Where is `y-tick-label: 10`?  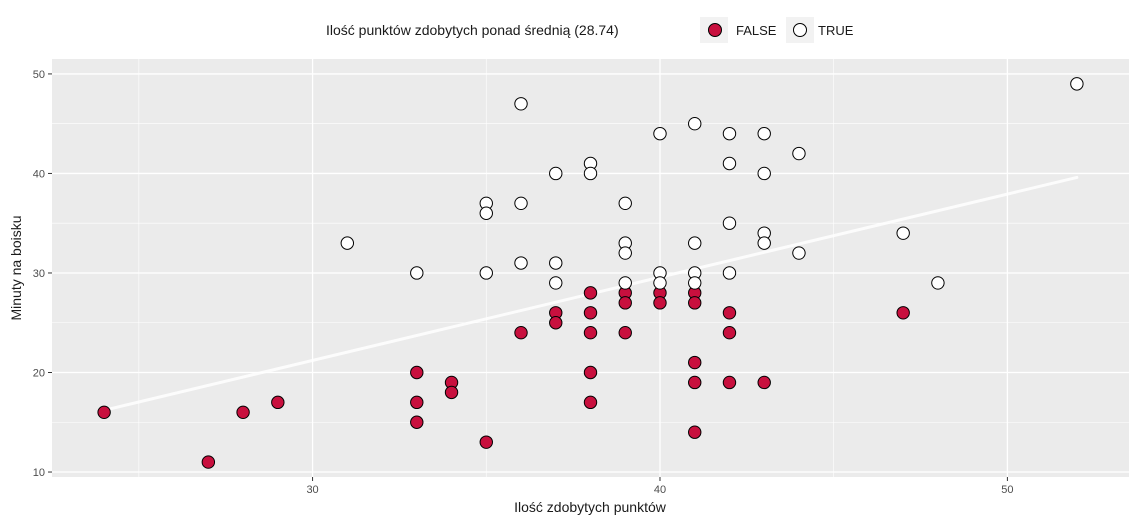
y-tick-label: 10 is located at coordinates (39, 473).